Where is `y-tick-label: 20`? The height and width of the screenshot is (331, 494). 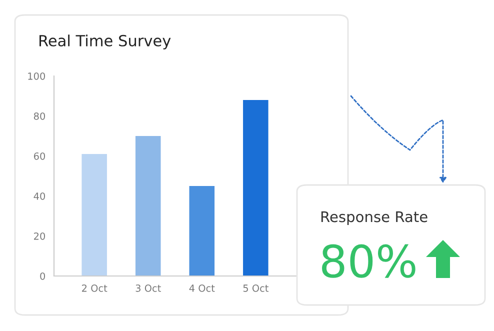
y-tick-label: 20 is located at coordinates (40, 236).